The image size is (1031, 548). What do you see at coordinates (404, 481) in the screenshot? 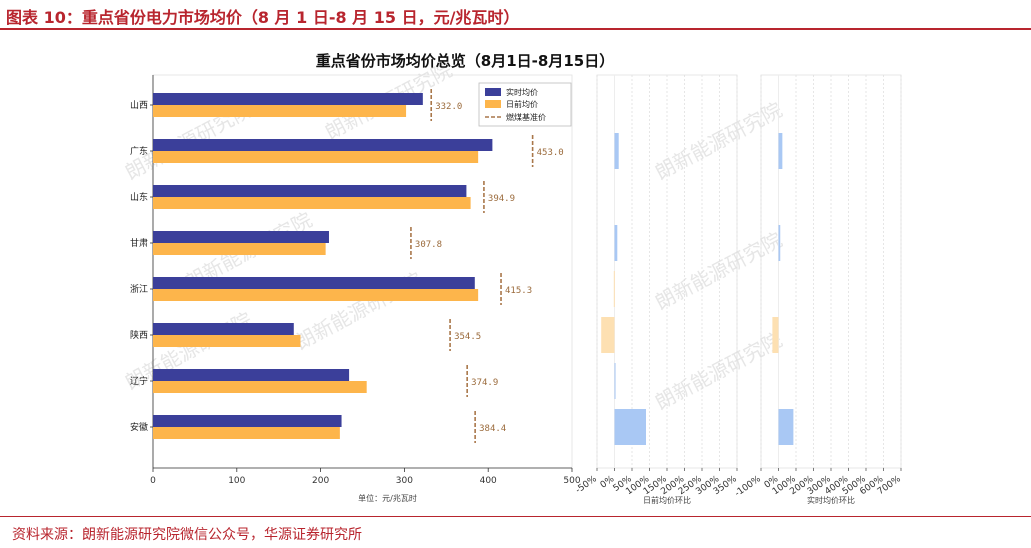
I see `main-x-tick-label: 300` at bounding box center [404, 481].